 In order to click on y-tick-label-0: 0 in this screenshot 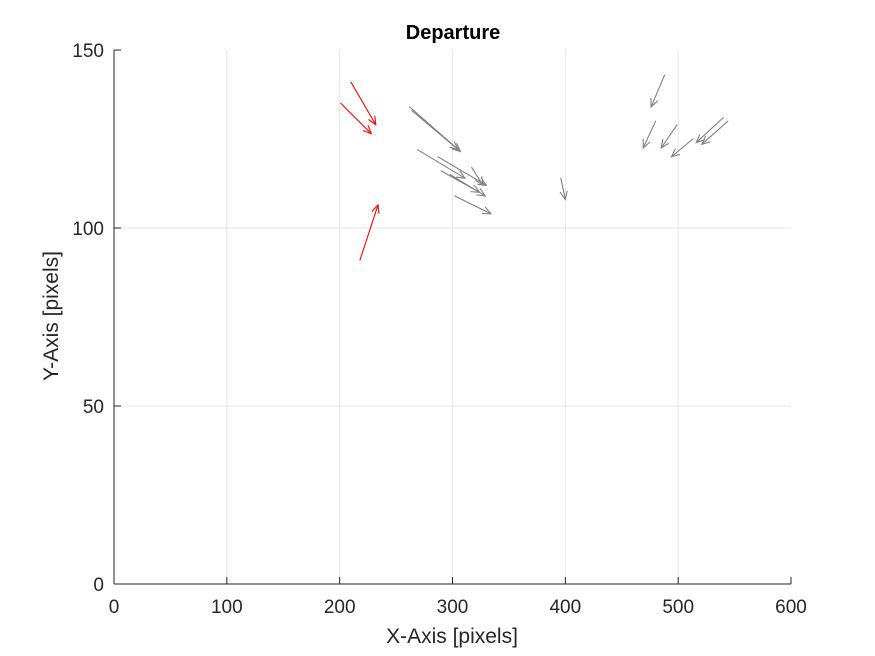, I will do `click(98, 585)`.